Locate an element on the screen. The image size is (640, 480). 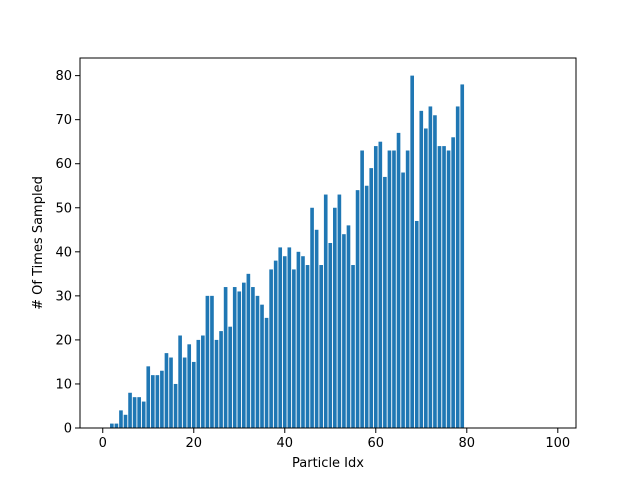
y-tick-label: 80 is located at coordinates (63, 76).